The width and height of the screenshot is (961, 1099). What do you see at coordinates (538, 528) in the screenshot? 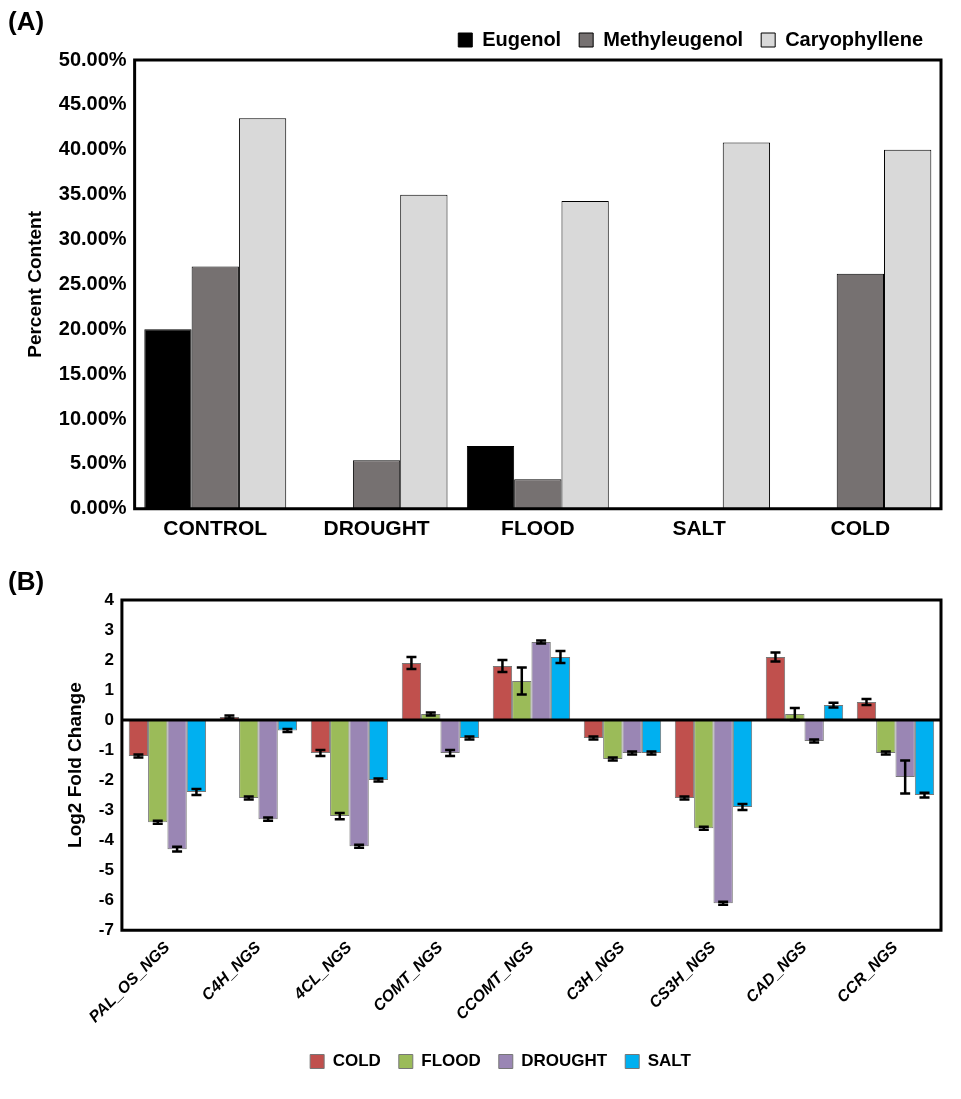
I see `x-tick-label: FLOOD` at bounding box center [538, 528].